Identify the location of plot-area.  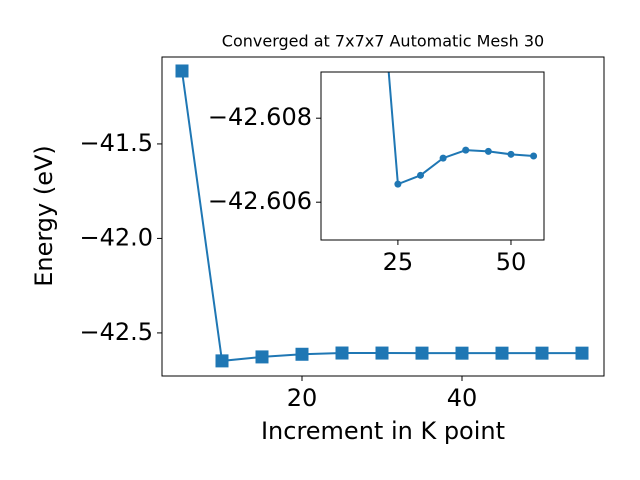
(432, 156).